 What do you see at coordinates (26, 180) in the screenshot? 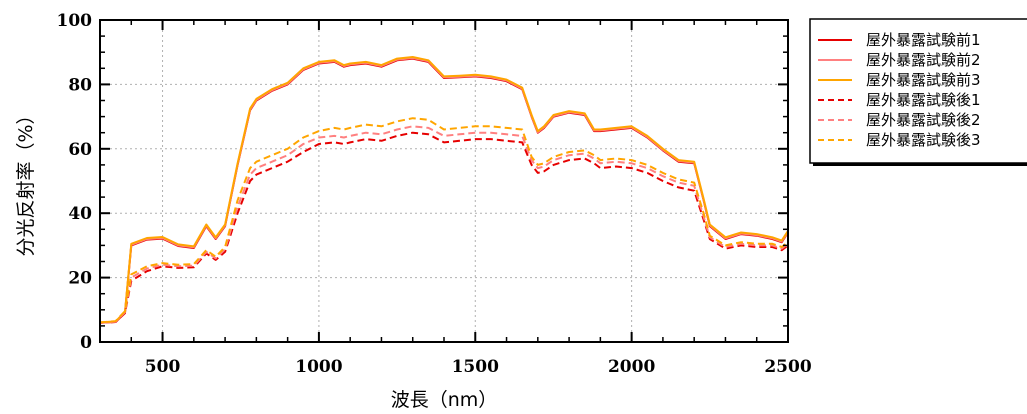
I see `y-axis-title: 分光反射率（%）` at bounding box center [26, 180].